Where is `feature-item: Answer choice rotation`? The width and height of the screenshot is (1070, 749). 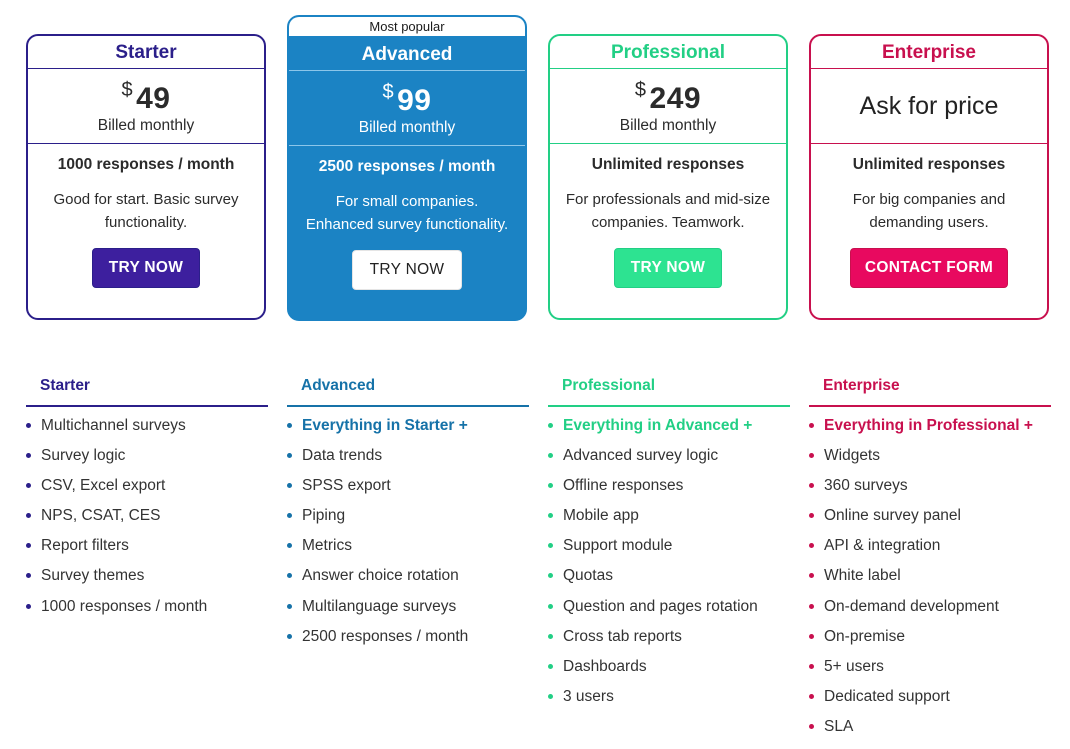 feature-item: Answer choice rotation is located at coordinates (408, 582).